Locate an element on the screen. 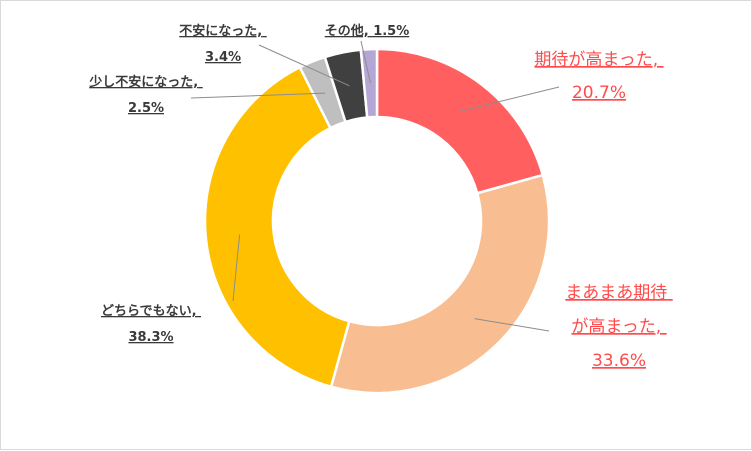 The height and width of the screenshot is (451, 752). slice-label-line: どちらでもない, is located at coordinates (149, 311).